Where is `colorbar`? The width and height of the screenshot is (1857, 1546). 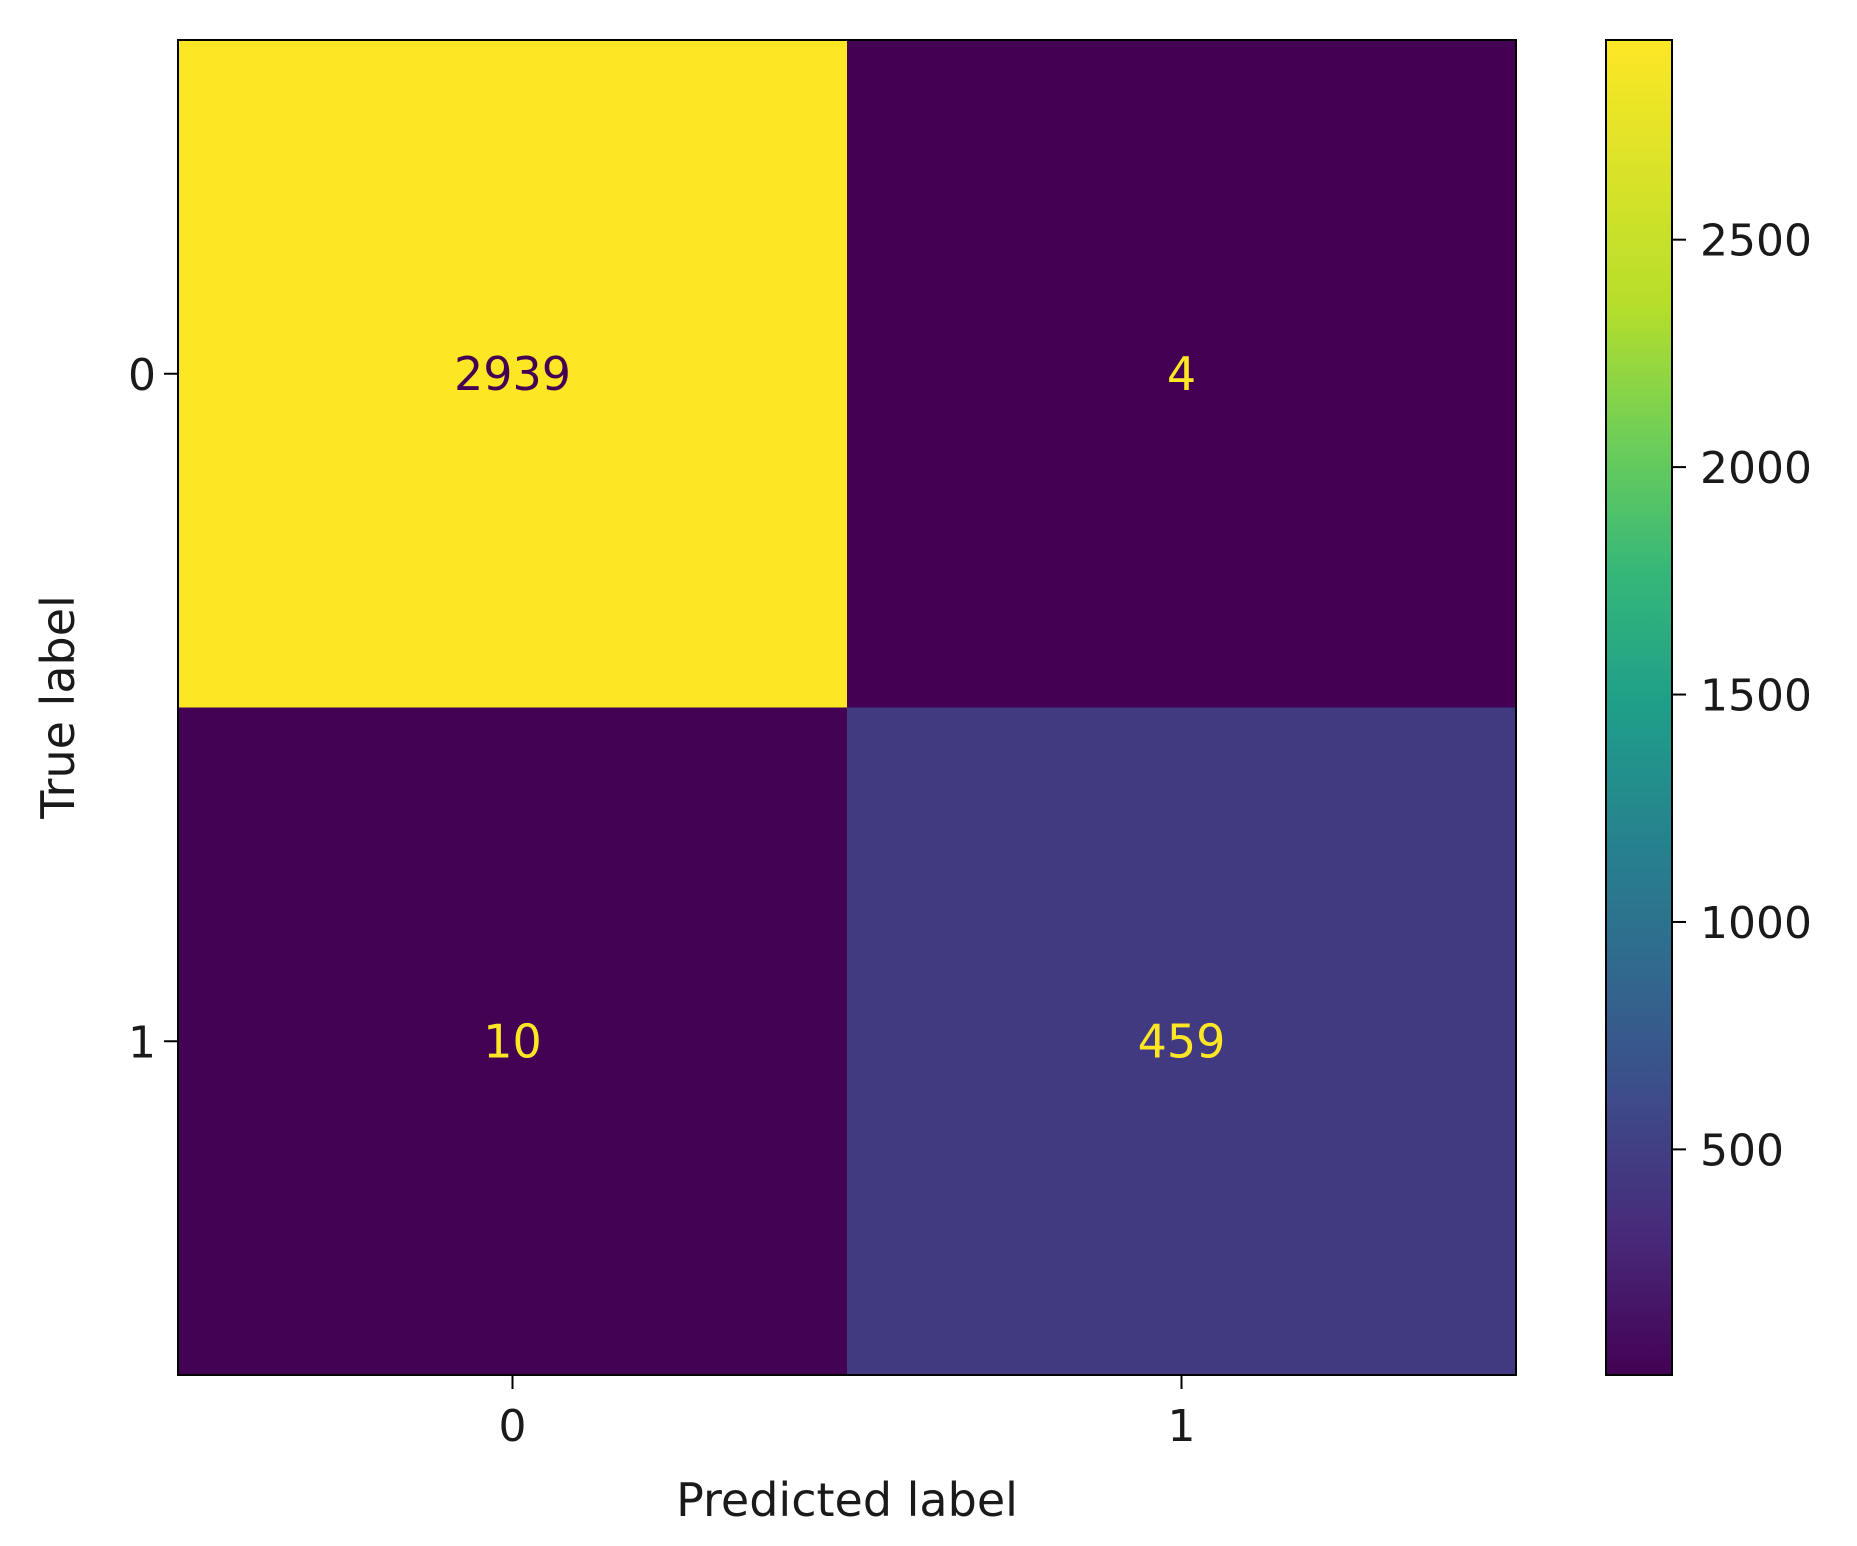
colorbar is located at coordinates (1639, 707).